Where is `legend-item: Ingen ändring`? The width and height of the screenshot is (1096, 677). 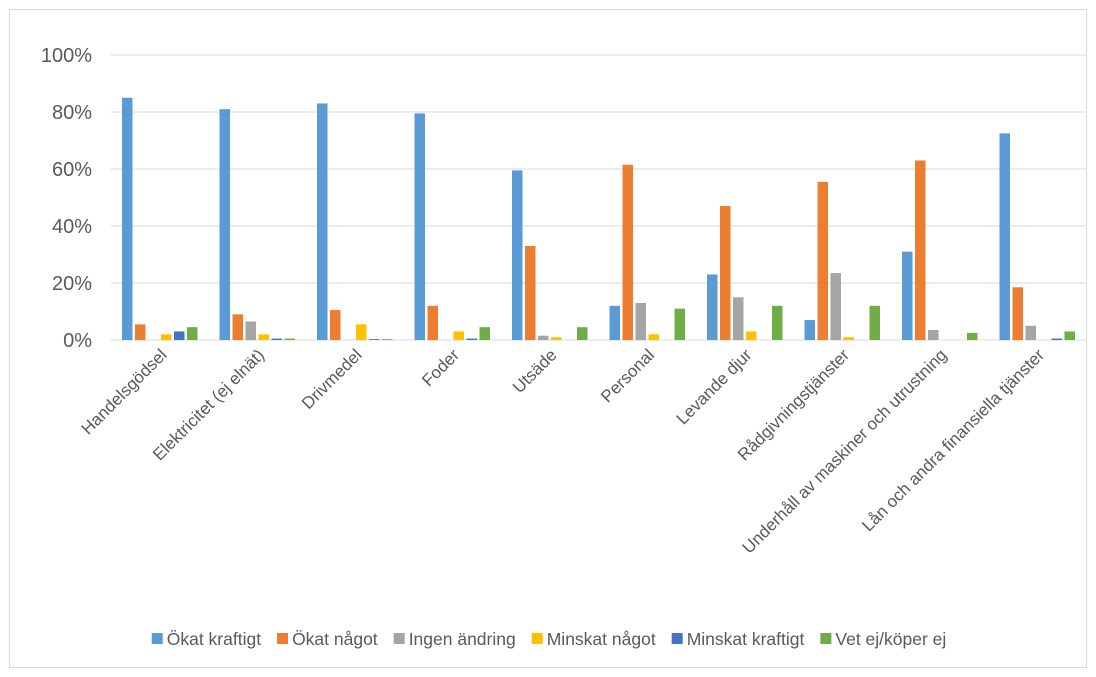 legend-item: Ingen ändring is located at coordinates (454, 639).